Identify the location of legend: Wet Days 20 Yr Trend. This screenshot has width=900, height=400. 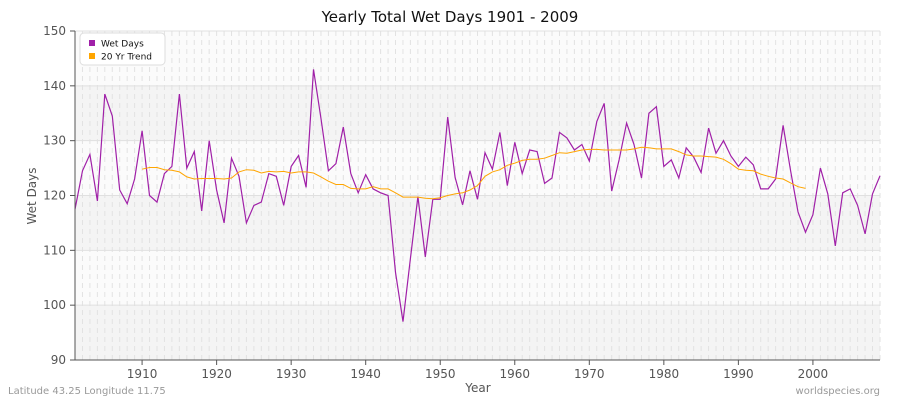
(122, 49).